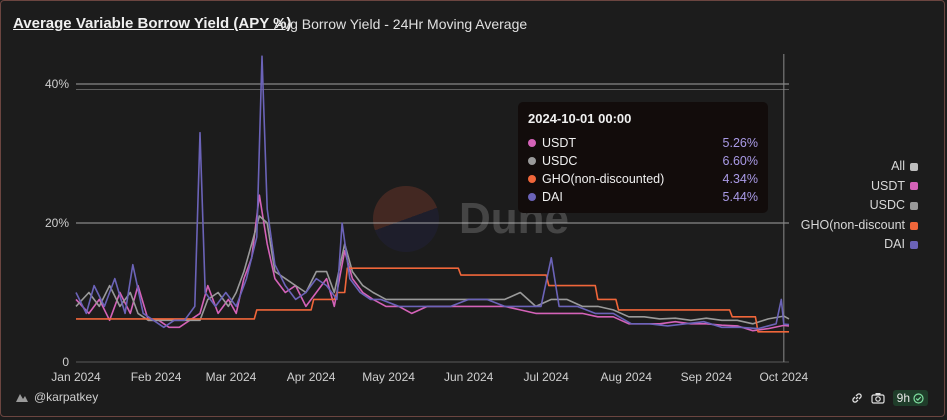 This screenshot has width=947, height=420. I want to click on x-tick-label: Aug 2024, so click(627, 377).